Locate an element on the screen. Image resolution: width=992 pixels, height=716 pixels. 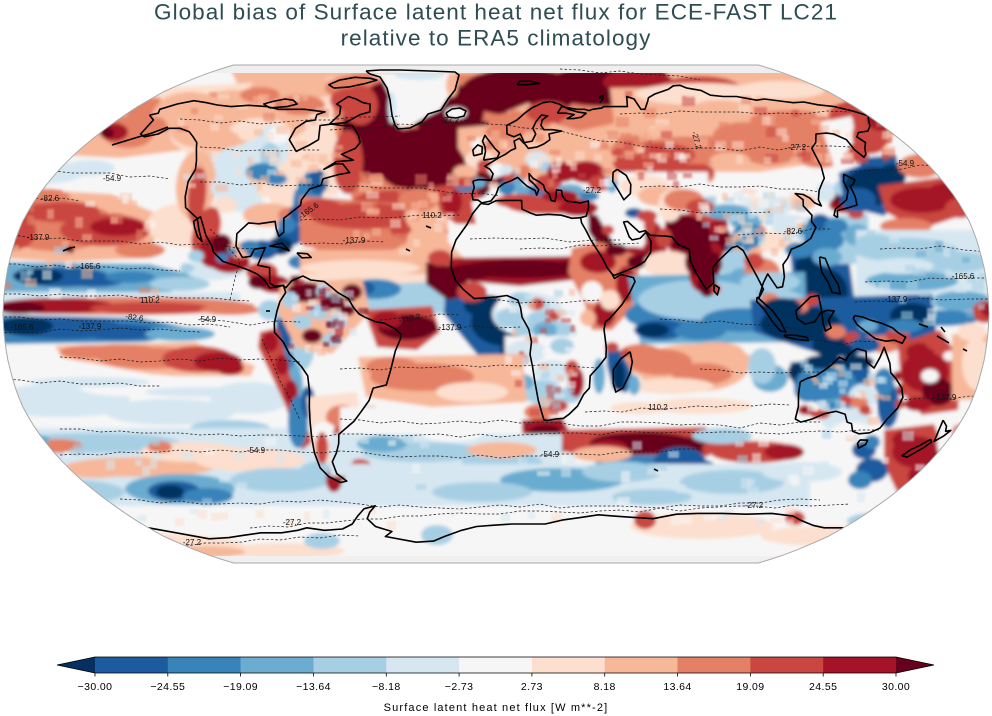
svg-text: −24.55 is located at coordinates (167, 687).